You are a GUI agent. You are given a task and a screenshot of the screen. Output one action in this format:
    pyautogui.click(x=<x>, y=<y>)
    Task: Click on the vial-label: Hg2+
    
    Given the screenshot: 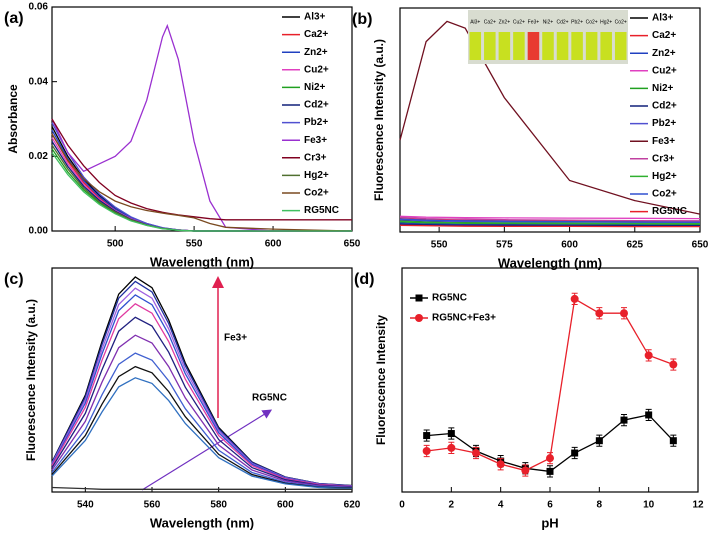 What is the action you would take?
    pyautogui.click(x=606, y=22)
    